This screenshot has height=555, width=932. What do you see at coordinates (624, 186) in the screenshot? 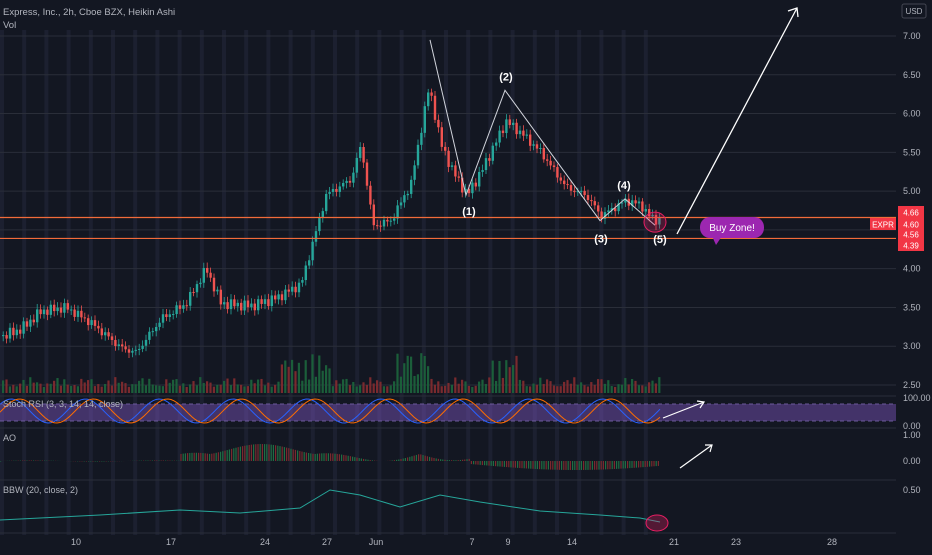
I see `wave-label: (4)` at bounding box center [624, 186].